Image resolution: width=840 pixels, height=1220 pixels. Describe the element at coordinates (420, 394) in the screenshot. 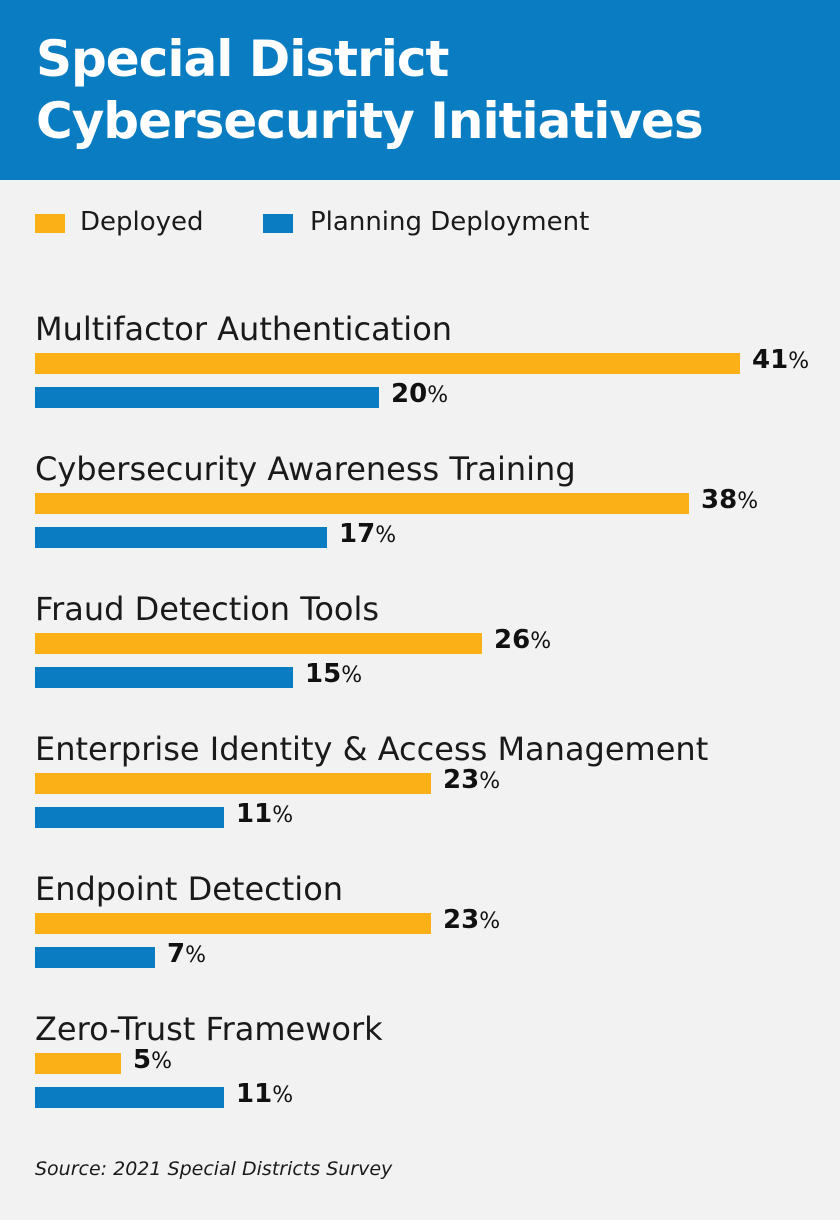

I see `value-label-planning-multifactor-authentication: 20%` at that location.